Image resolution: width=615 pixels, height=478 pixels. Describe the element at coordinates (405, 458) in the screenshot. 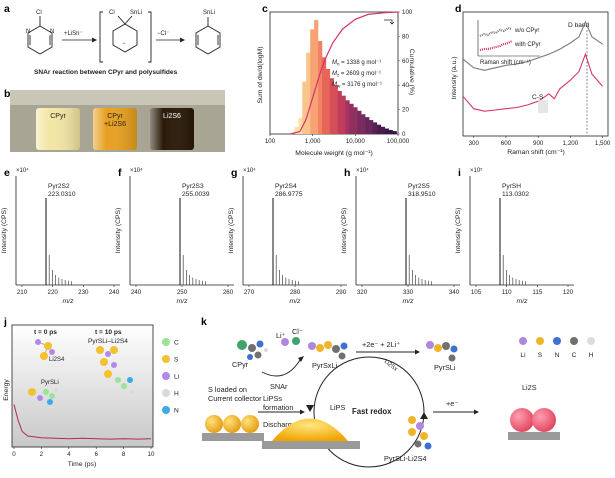

I see `complex-label-k: PyrSLi-Li2S4` at that location.